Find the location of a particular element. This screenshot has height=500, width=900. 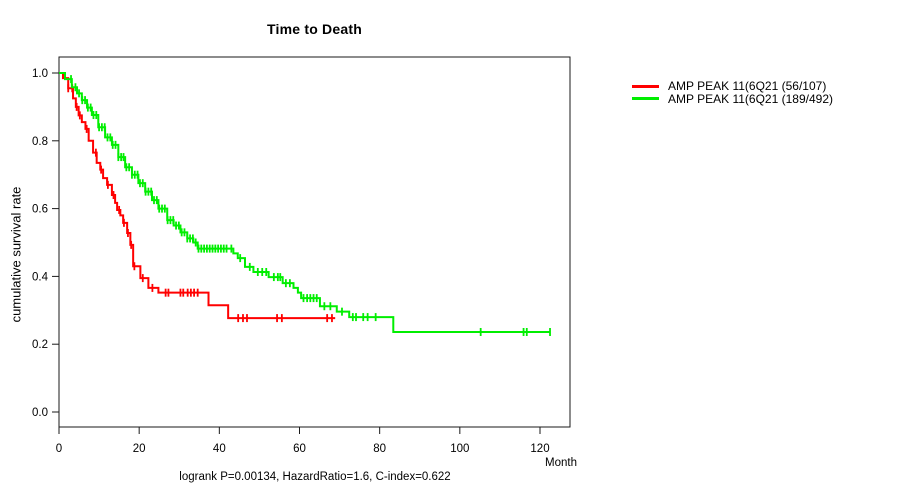

x-tick-label: 80 is located at coordinates (379, 449).